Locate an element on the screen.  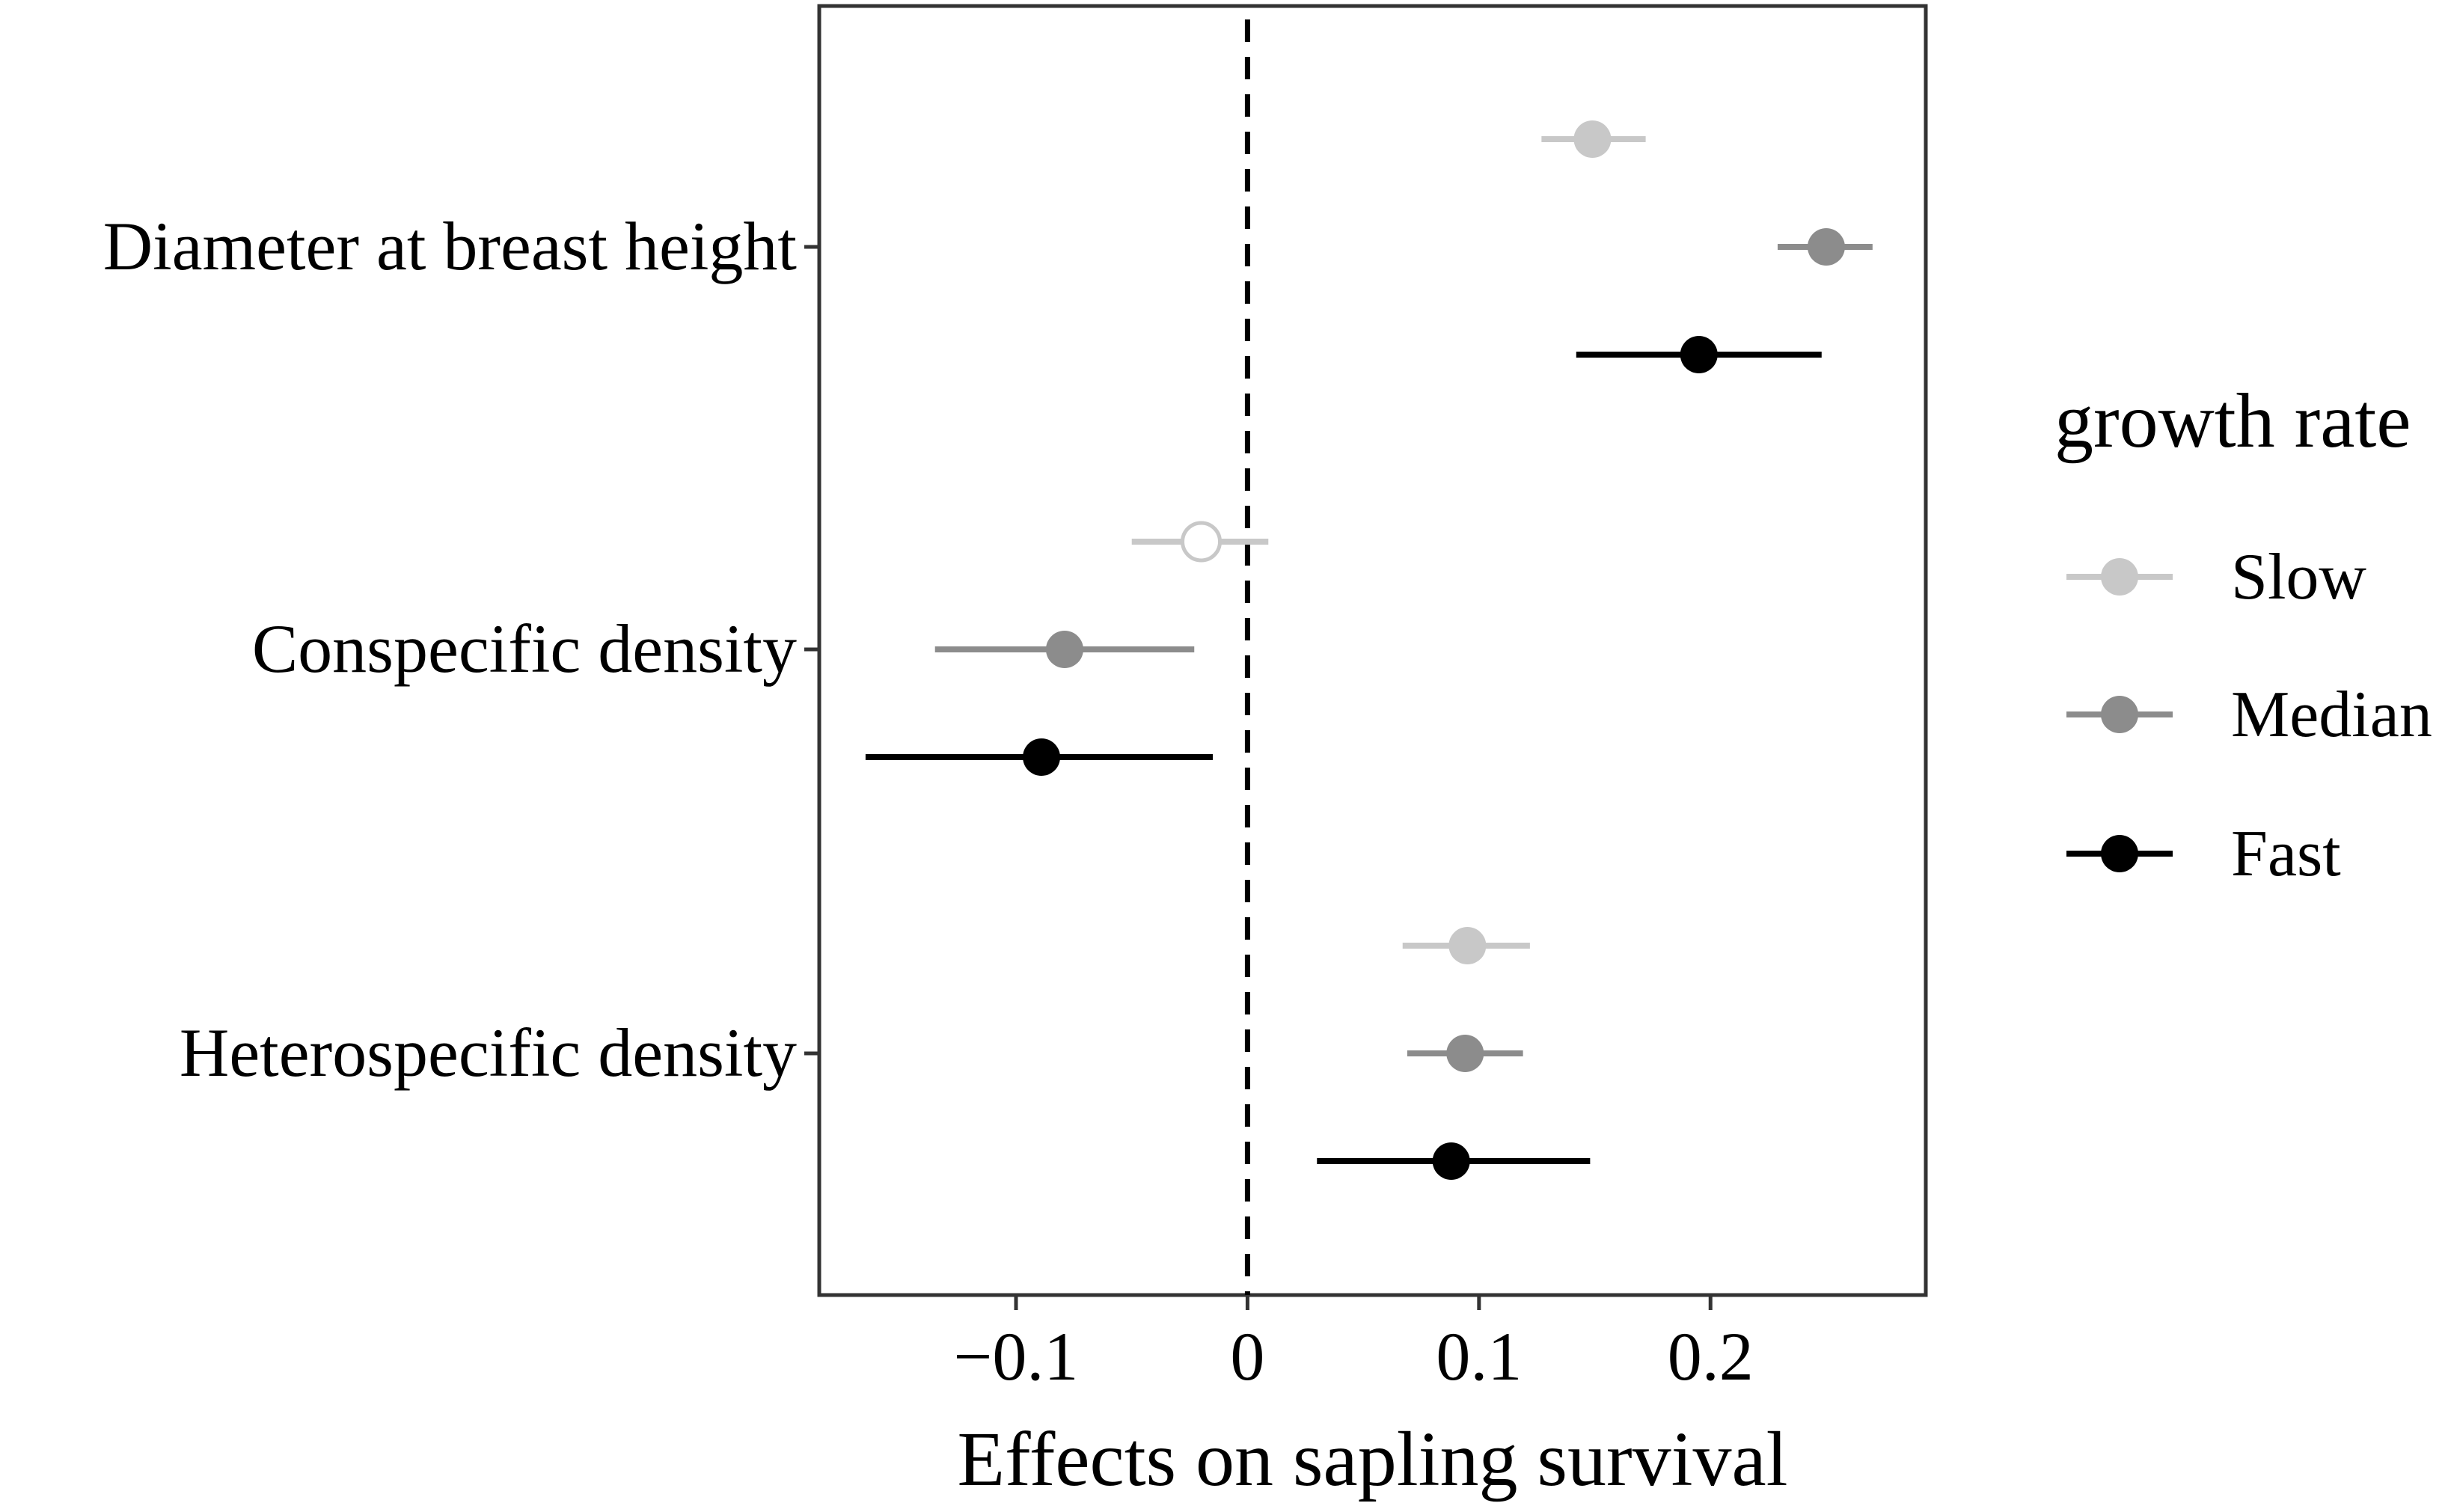
category-label: Heterospecific density is located at coordinates (488, 1052).